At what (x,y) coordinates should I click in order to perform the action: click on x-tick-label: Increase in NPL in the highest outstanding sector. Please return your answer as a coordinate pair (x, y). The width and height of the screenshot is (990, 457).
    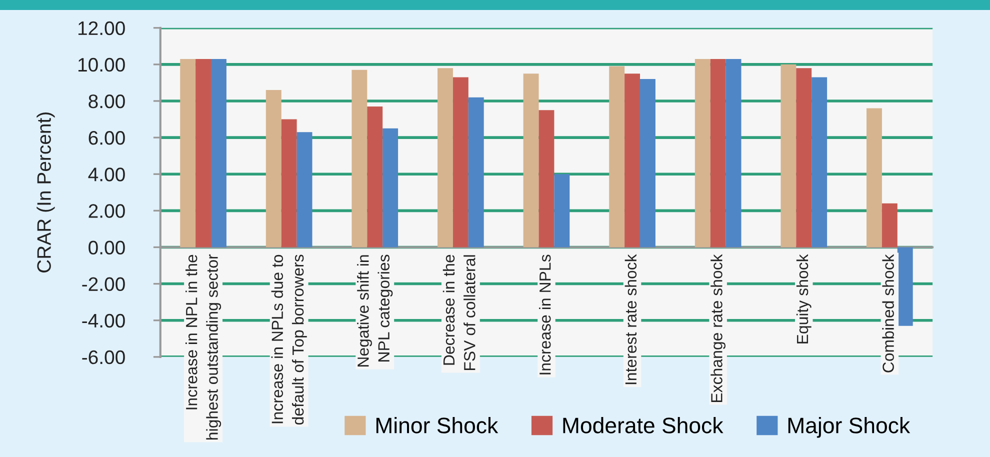
    Looking at the image, I should click on (203, 347).